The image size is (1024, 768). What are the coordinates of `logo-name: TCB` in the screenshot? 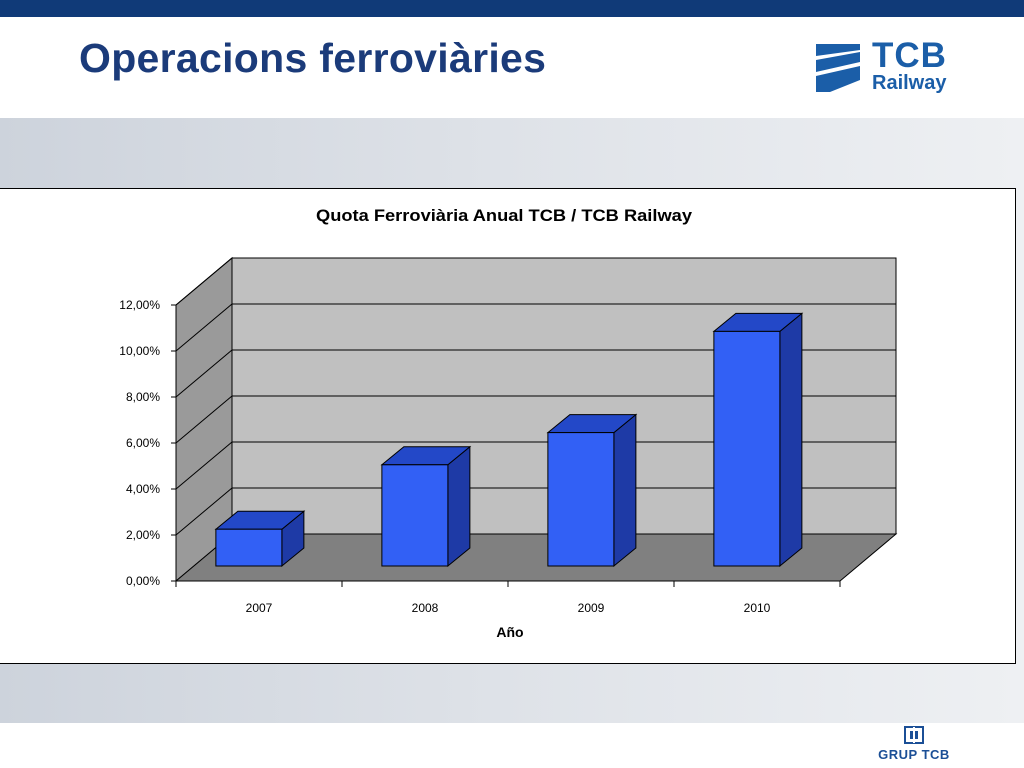 It's located at (909, 55).